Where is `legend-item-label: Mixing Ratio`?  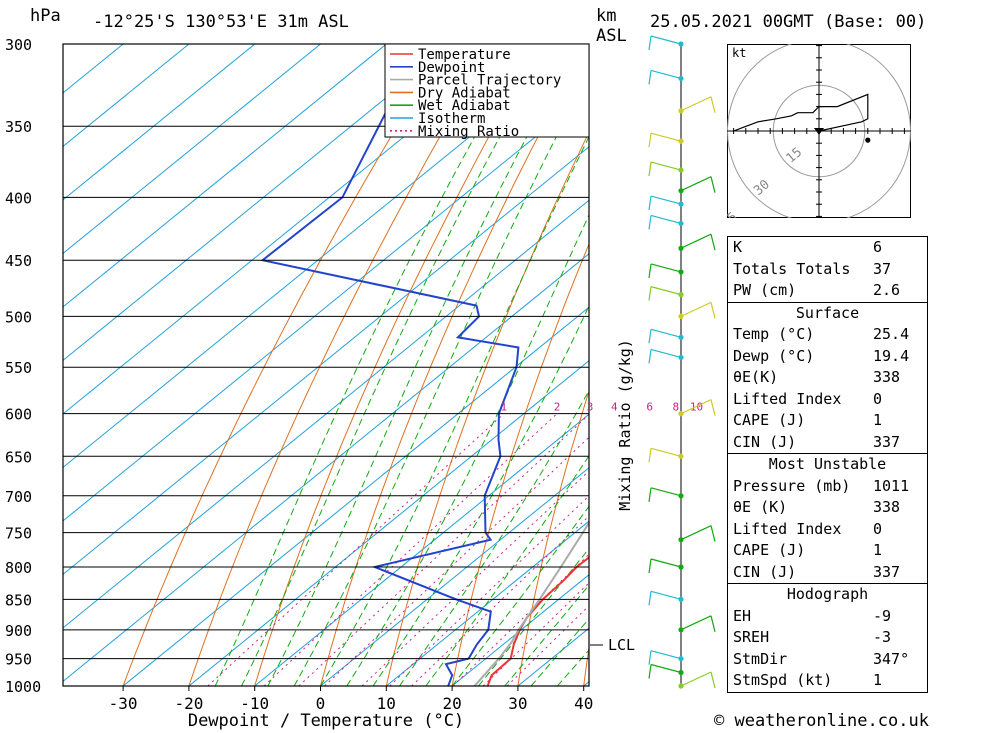 legend-item-label: Mixing Ratio is located at coordinates (468, 132).